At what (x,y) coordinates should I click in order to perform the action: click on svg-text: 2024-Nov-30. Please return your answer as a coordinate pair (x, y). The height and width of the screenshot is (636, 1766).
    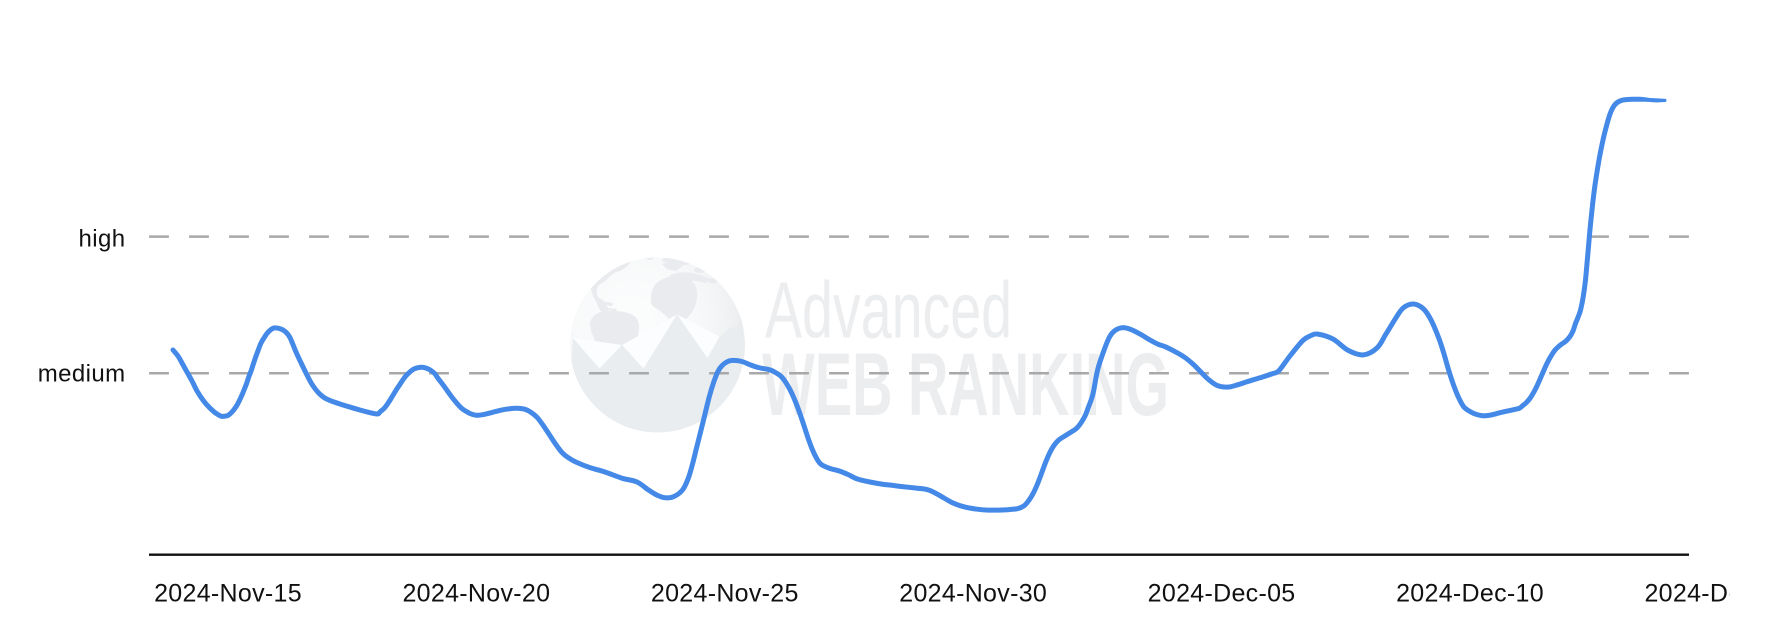
    Looking at the image, I should click on (973, 594).